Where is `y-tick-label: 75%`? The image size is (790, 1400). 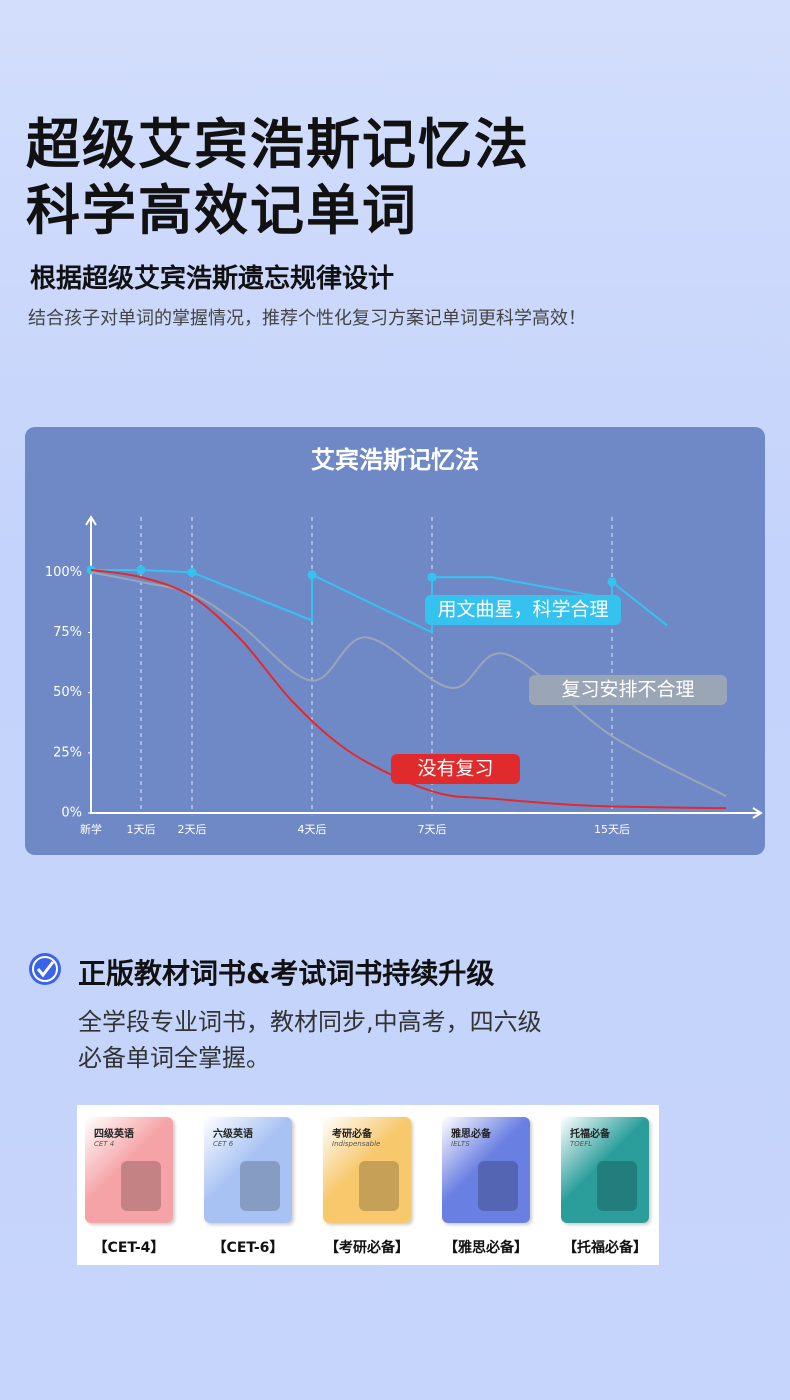 y-tick-label: 75% is located at coordinates (67, 632).